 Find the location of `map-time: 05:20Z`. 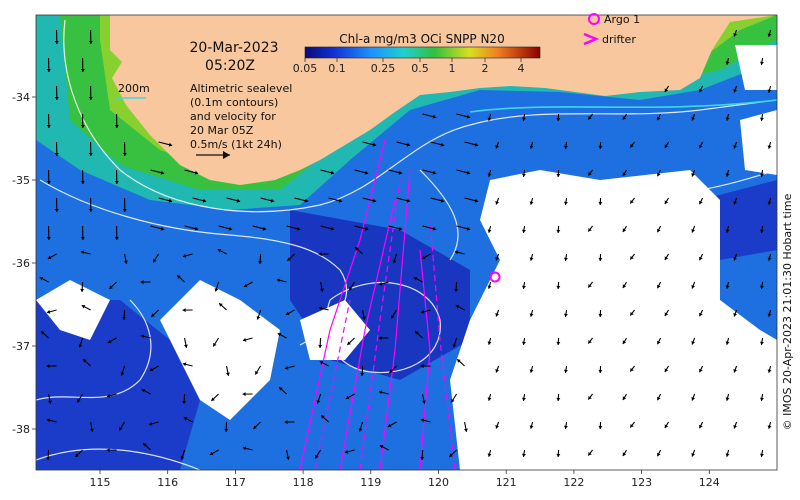

map-time: 05:20Z is located at coordinates (230, 66).